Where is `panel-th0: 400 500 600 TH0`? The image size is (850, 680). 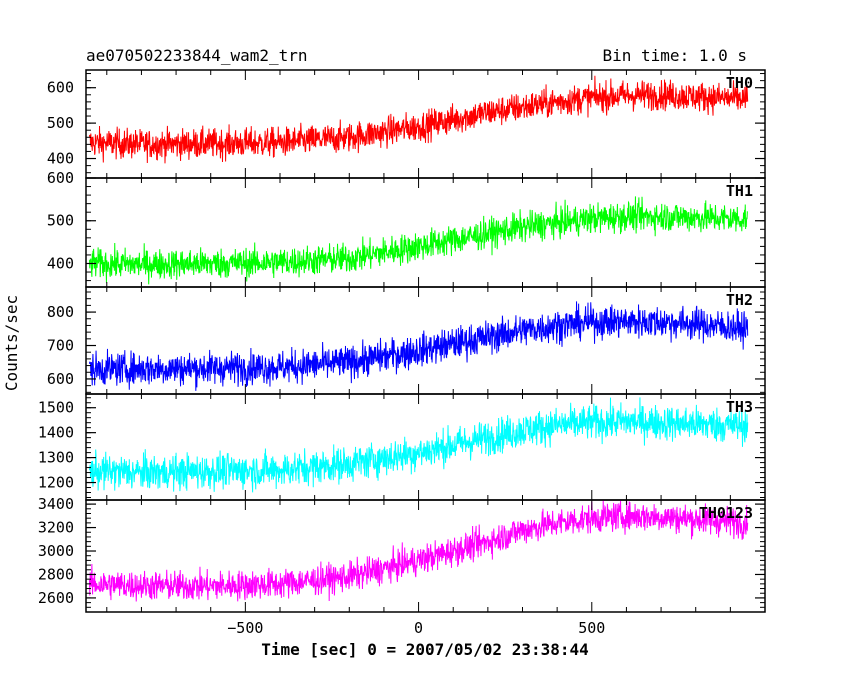 panel-th0: 400 500 600 TH0 is located at coordinates (406, 124).